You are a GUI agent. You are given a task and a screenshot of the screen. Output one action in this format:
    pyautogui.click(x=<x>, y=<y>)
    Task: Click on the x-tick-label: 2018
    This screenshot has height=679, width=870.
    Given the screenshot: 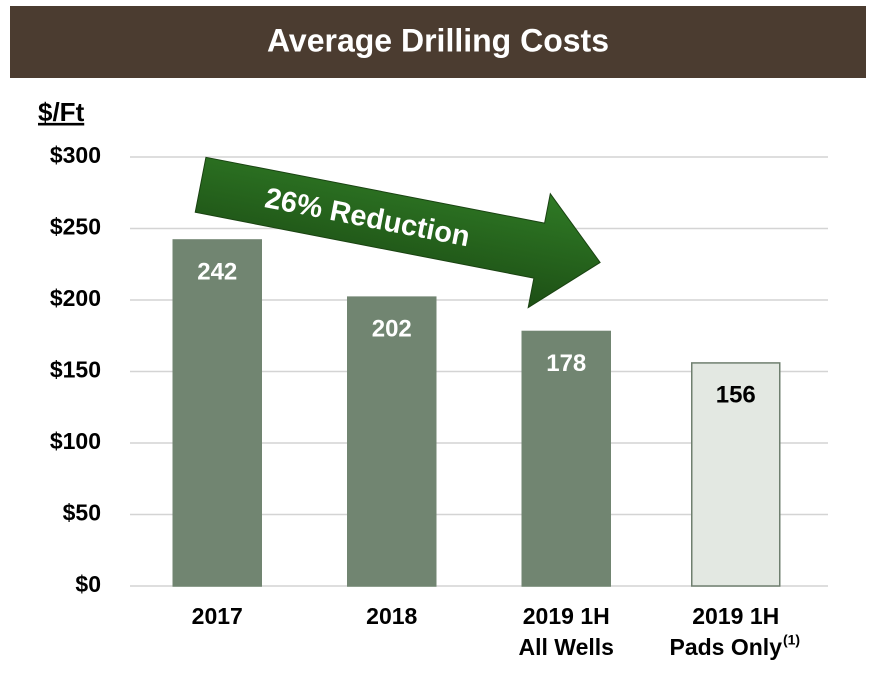 What is the action you would take?
    pyautogui.click(x=391, y=616)
    